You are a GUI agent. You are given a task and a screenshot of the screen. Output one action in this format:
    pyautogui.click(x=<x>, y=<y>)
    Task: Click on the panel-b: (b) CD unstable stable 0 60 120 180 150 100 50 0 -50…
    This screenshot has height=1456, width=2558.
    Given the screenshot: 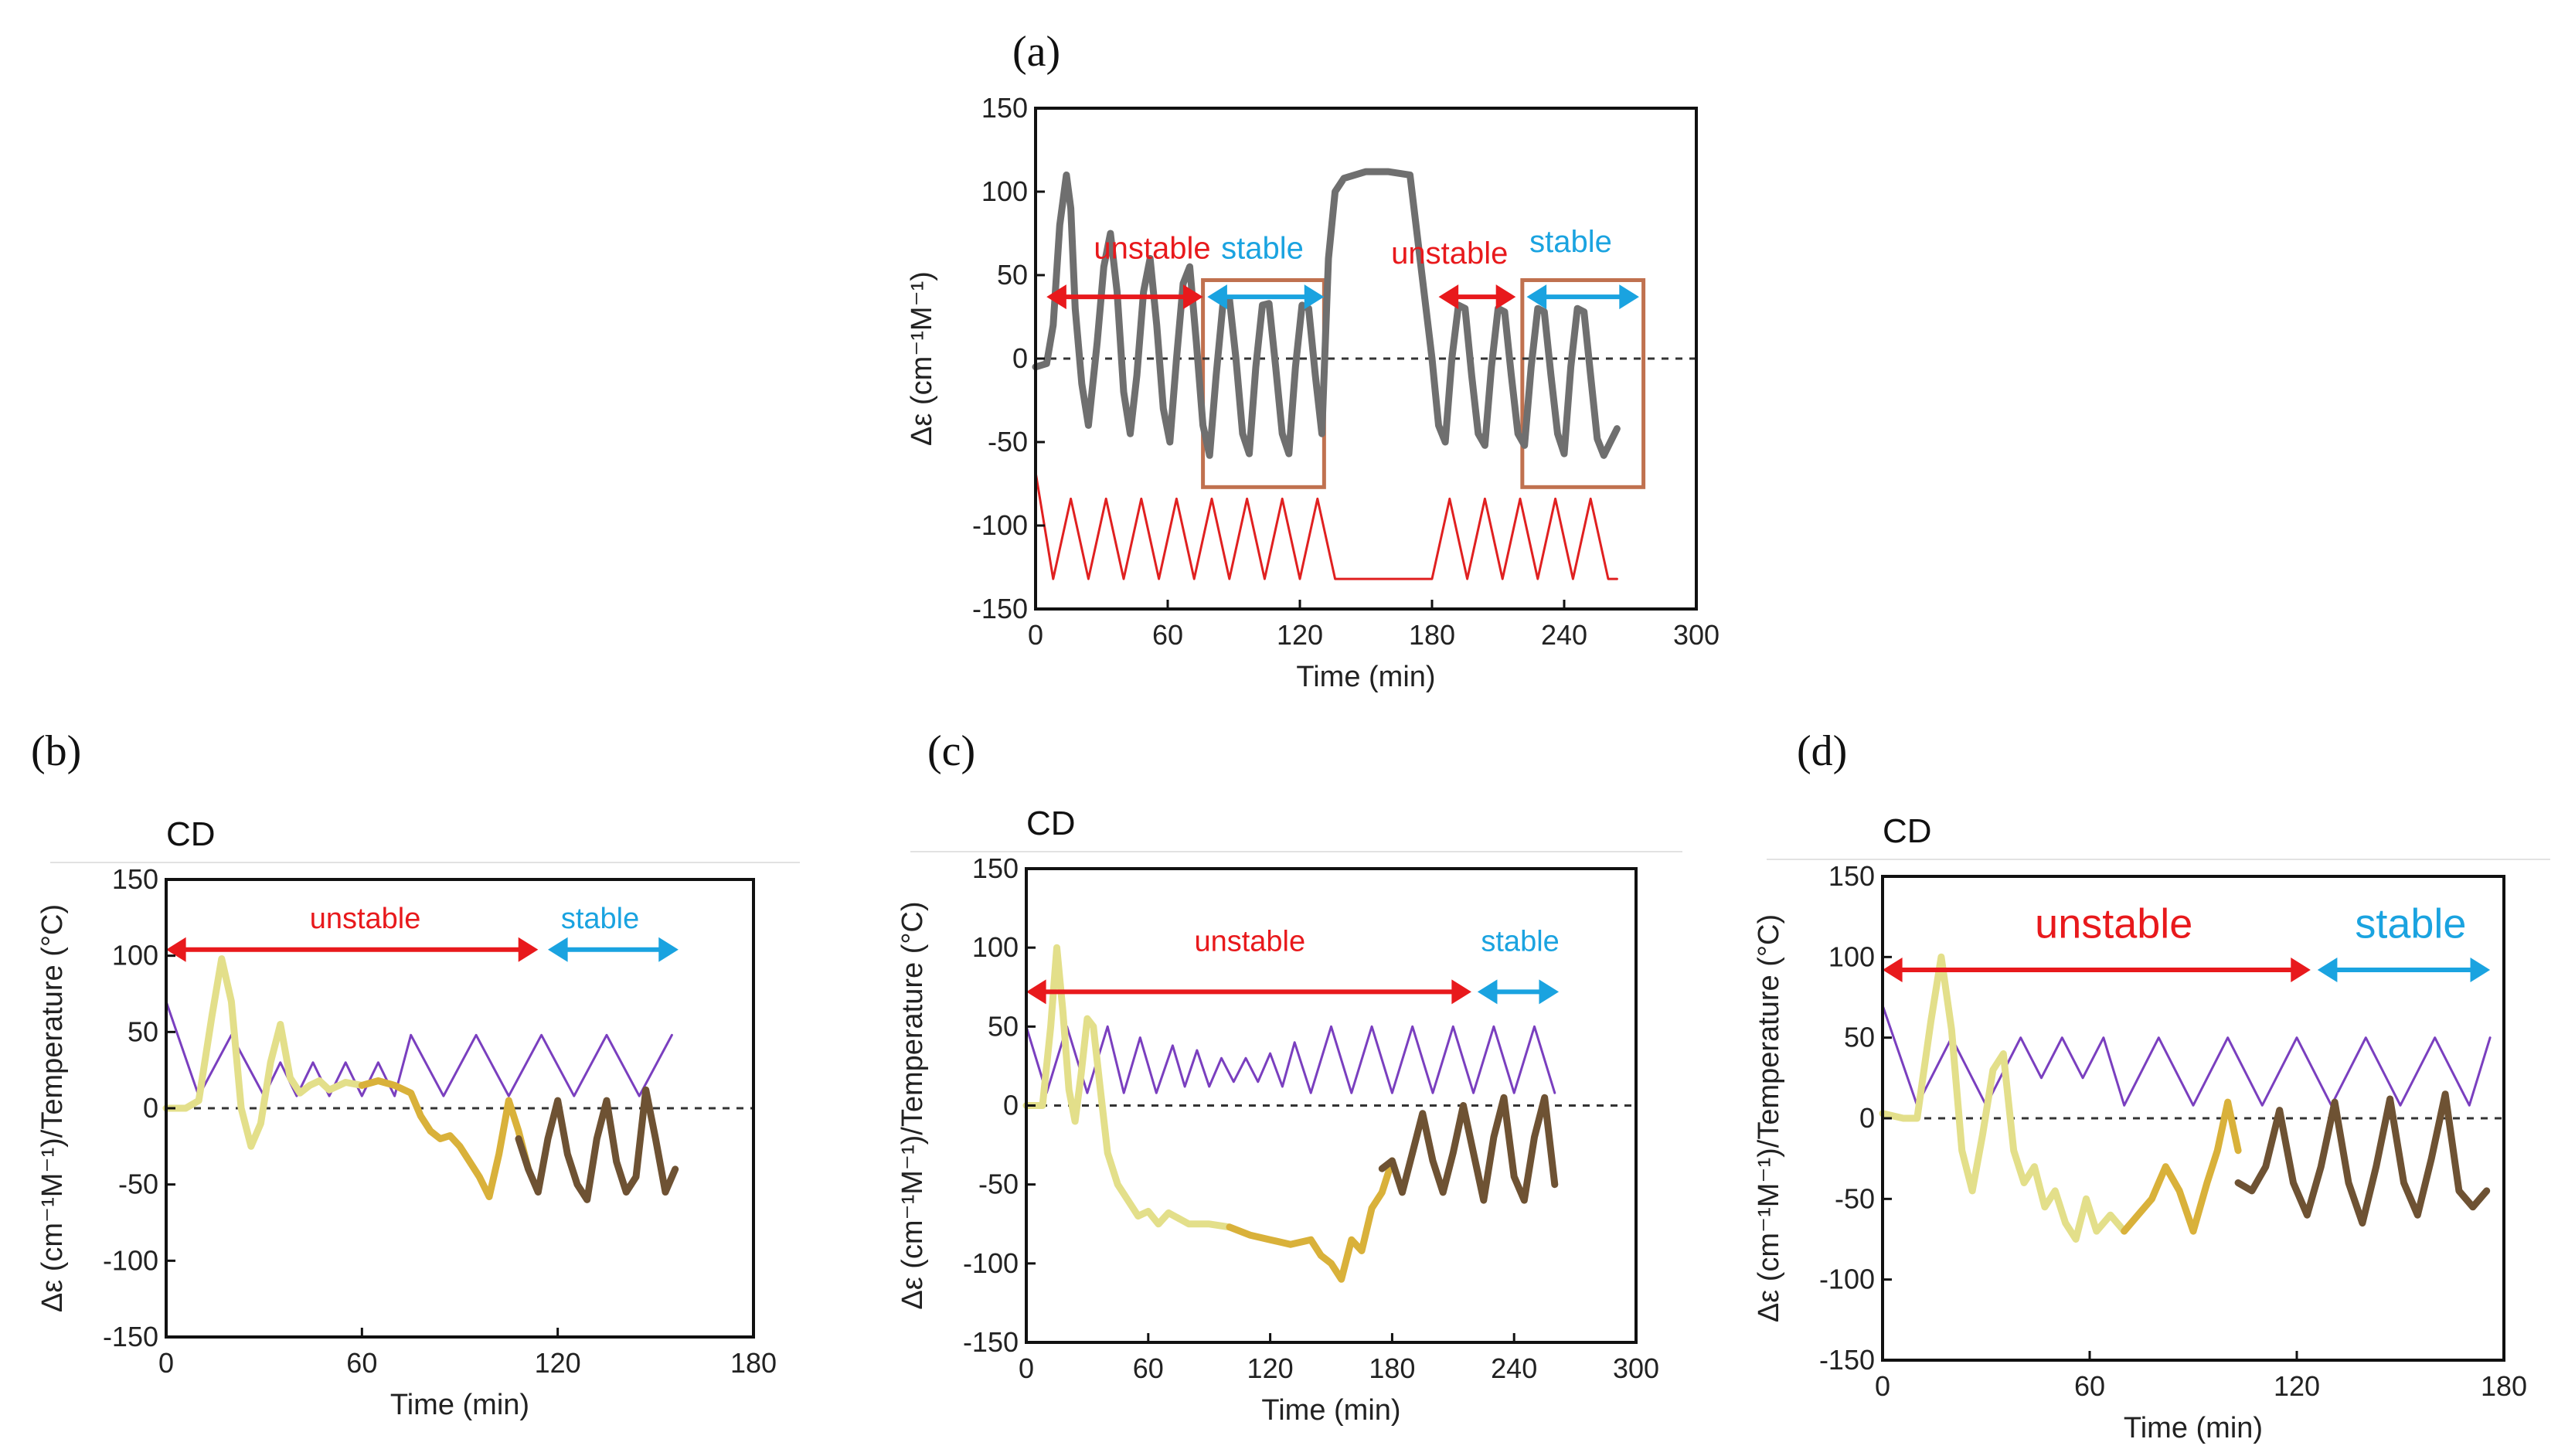 What is the action you would take?
    pyautogui.click(x=416, y=1074)
    